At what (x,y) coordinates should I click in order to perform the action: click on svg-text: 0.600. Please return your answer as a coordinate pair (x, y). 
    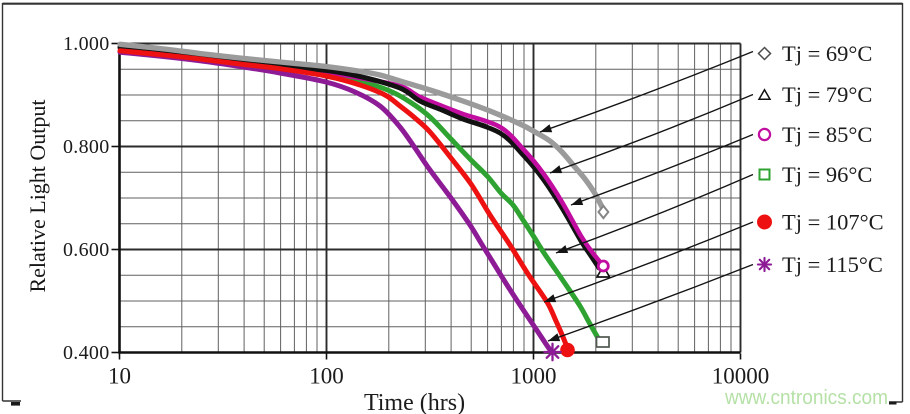
    Looking at the image, I should click on (86, 250).